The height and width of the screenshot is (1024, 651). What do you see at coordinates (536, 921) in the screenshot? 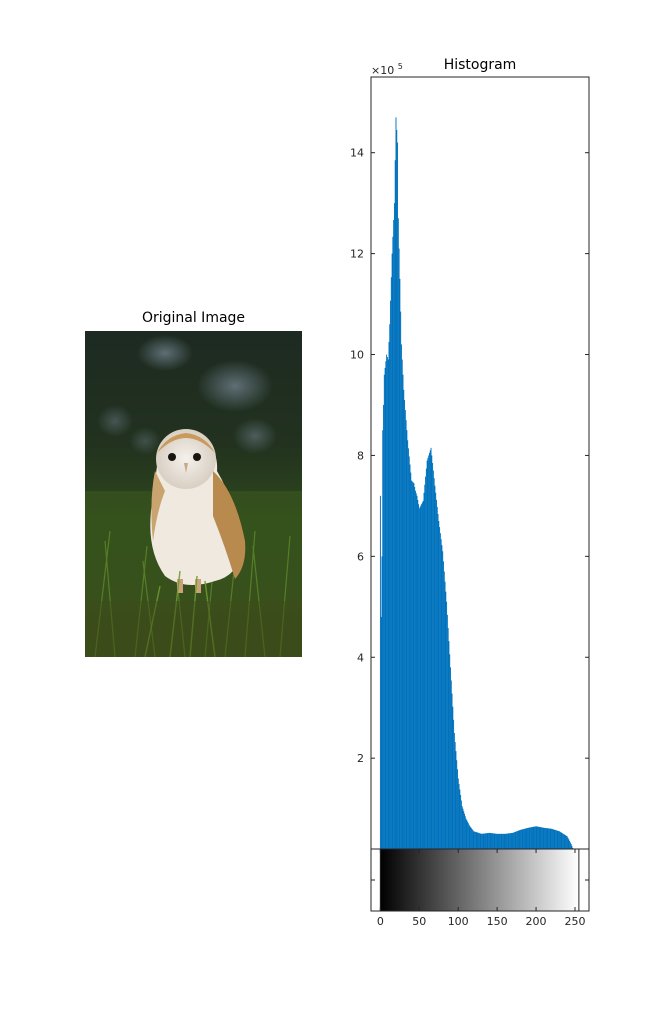
I see `x-tick-label: 200` at bounding box center [536, 921].